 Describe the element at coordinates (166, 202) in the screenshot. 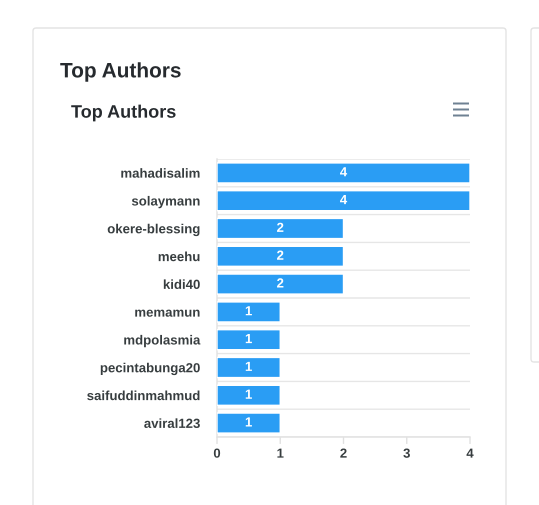

I see `y-tick-label: solaymann` at that location.